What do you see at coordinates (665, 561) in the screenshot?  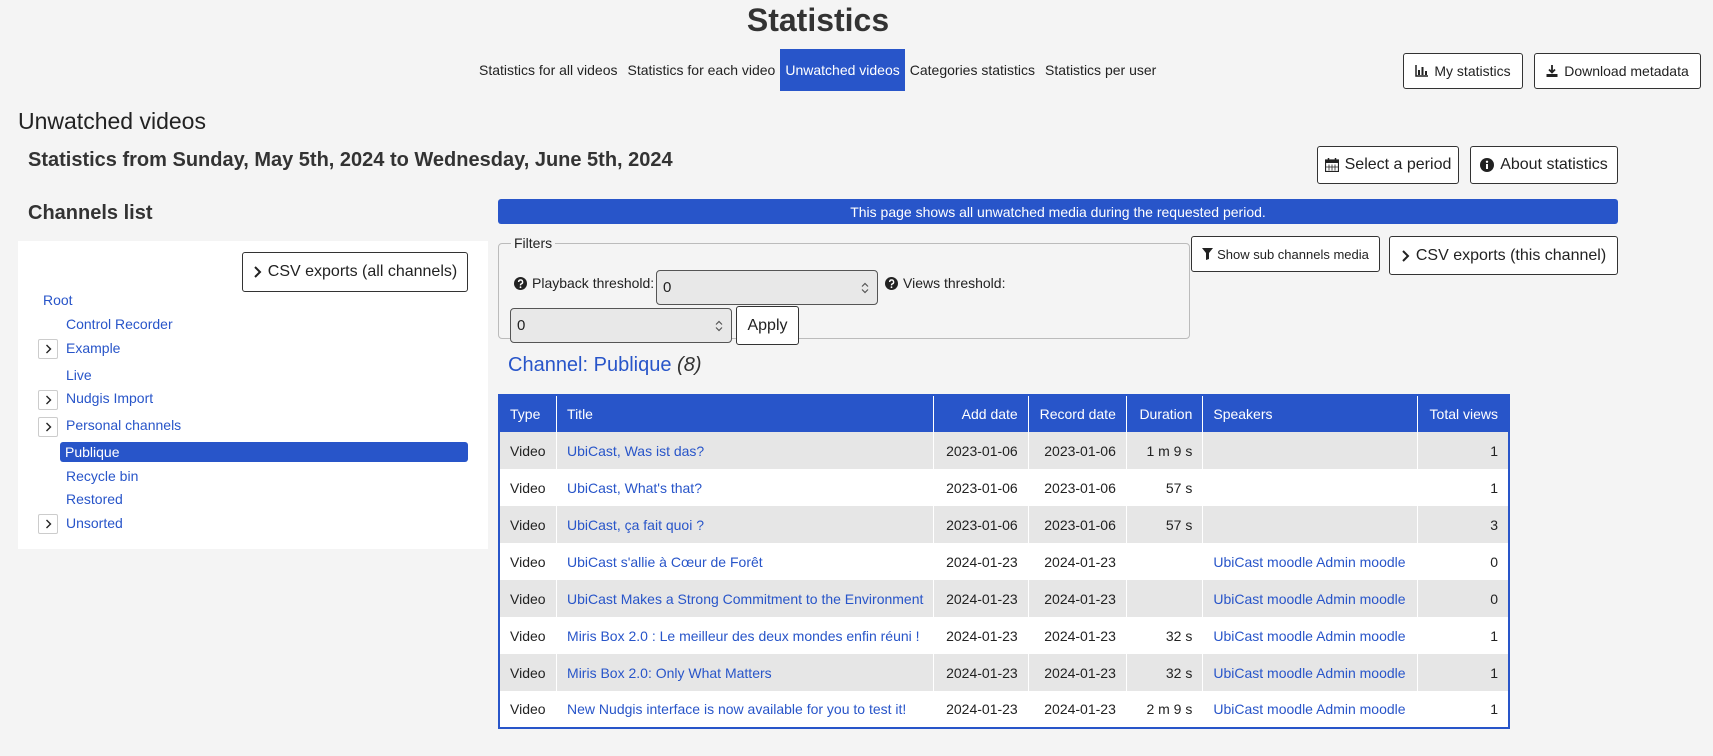 I see `video-title-link: UbiCast s'allie à Cœur de Forêt` at bounding box center [665, 561].